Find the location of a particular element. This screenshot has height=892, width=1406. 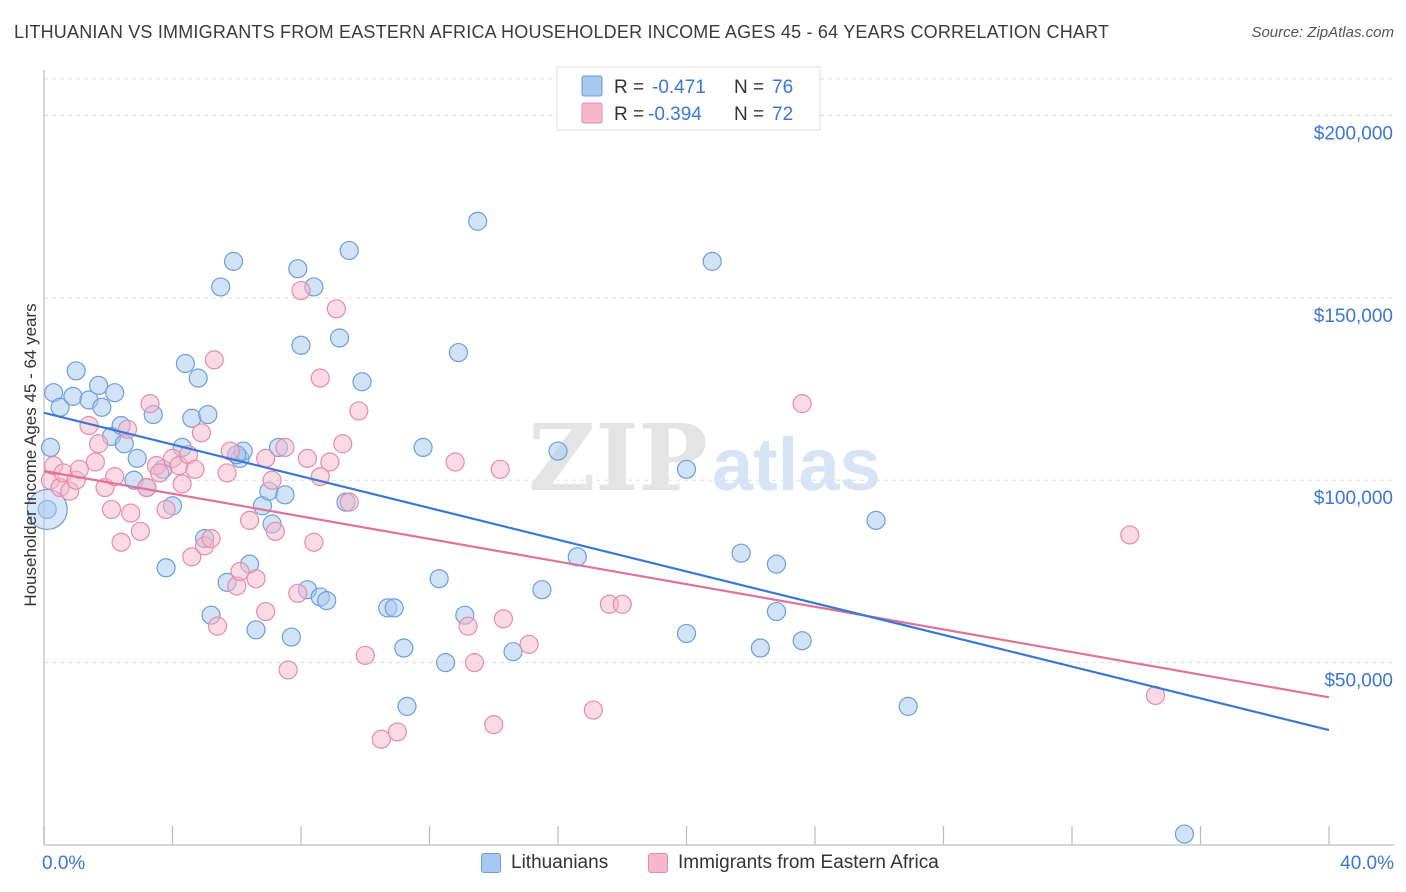

legend-n-value: 72 is located at coordinates (782, 114).